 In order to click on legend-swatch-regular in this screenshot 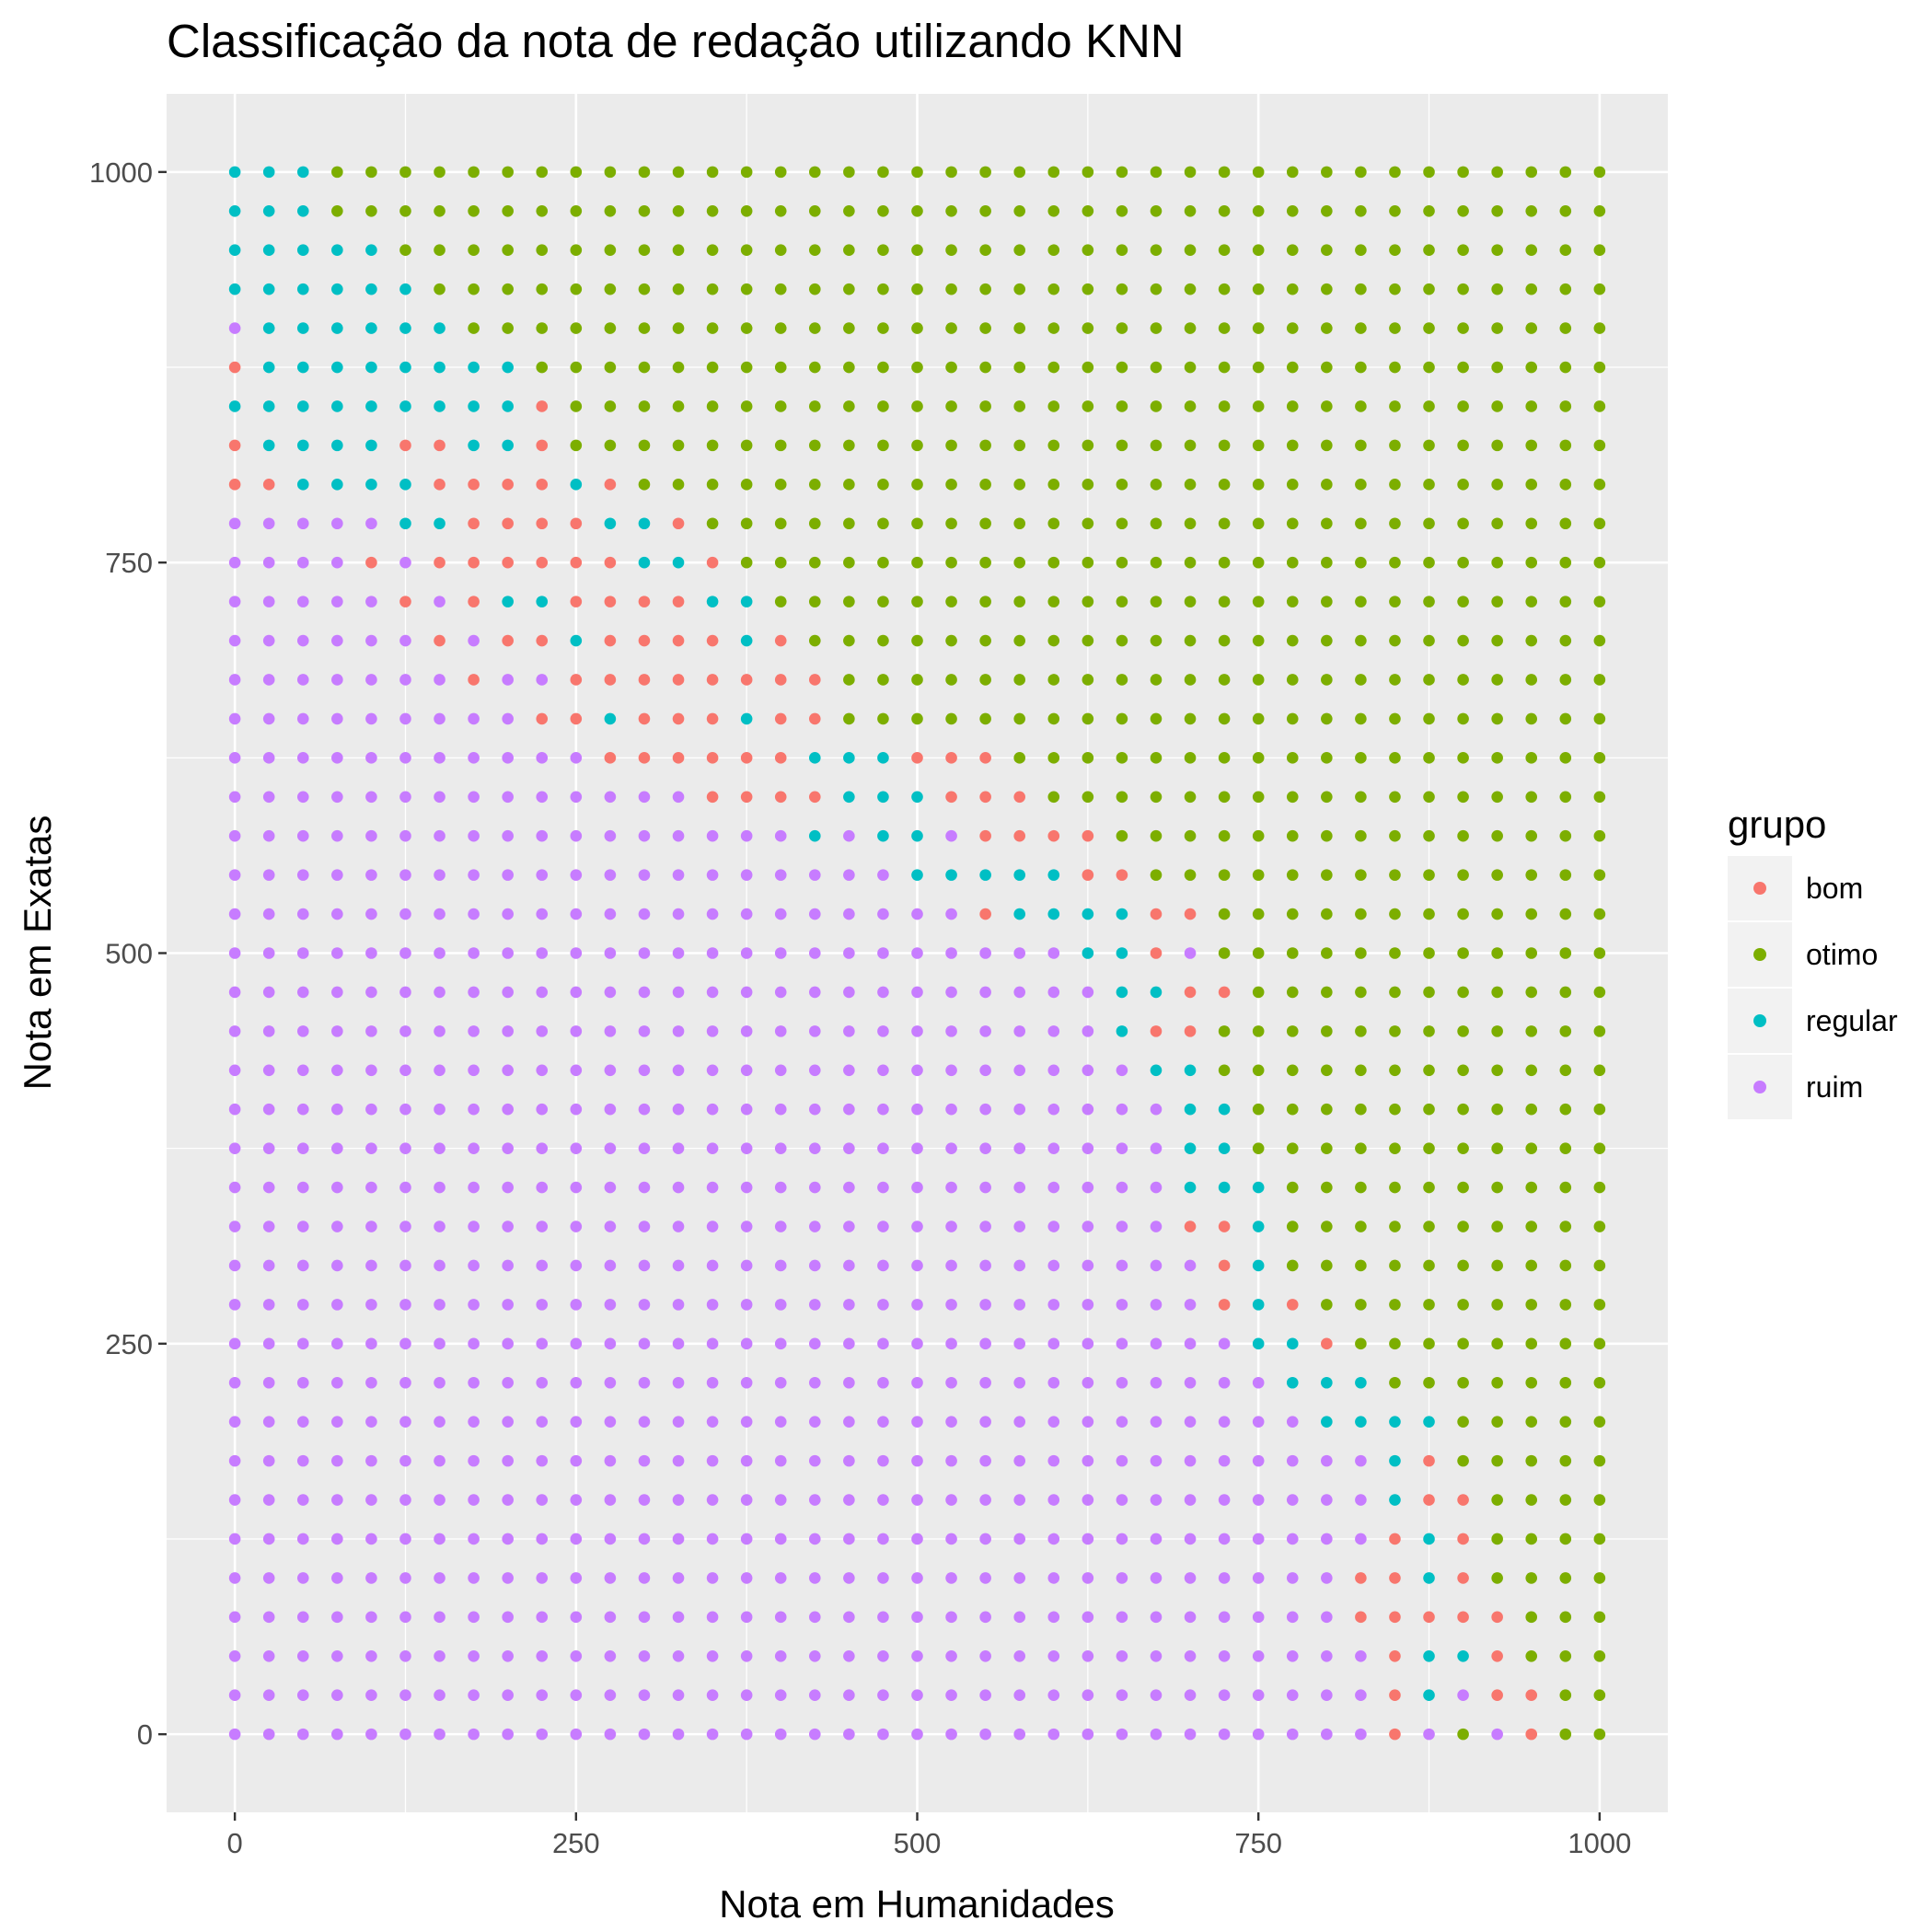, I will do `click(1759, 1021)`.